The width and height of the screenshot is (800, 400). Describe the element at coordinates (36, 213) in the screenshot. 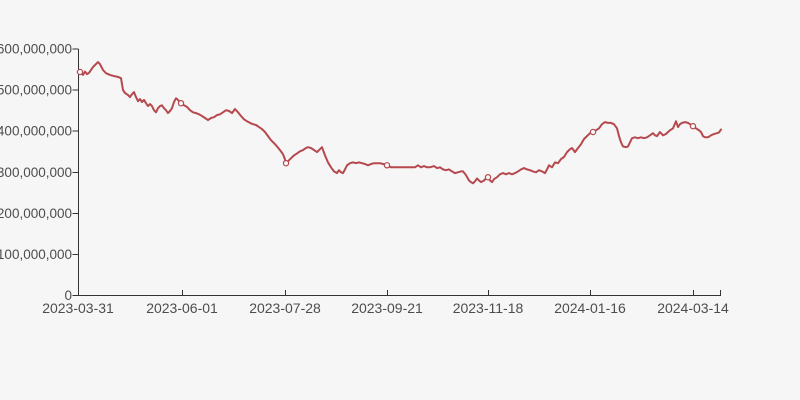

I see `y-axis-tick-label: 200,000,000` at that location.